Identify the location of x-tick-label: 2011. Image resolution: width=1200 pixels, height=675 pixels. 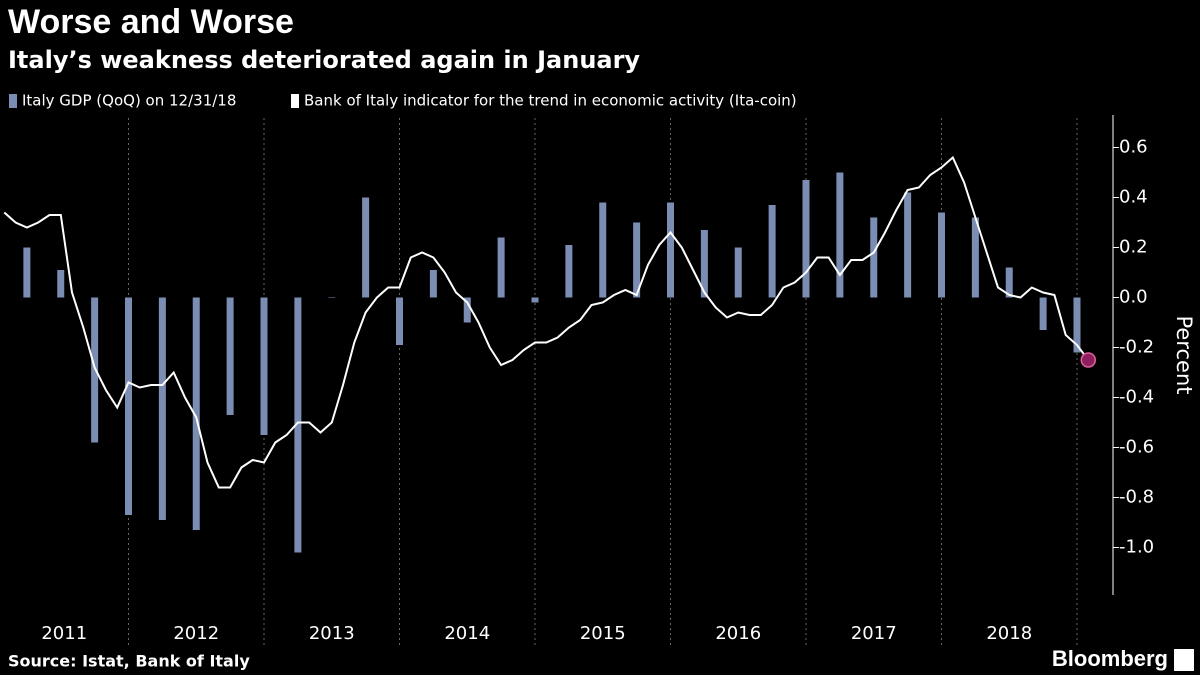
(64, 633).